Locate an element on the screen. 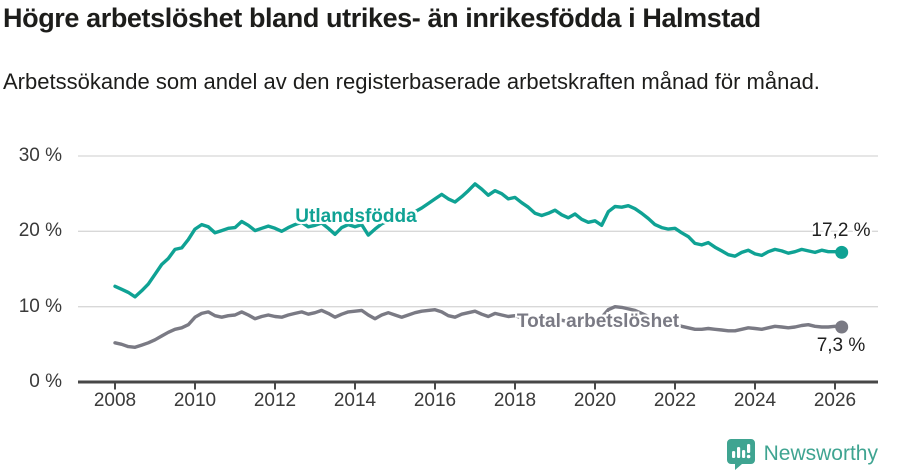 Image resolution: width=900 pixels, height=474 pixels. newsworthy-wordmark: Newsworthy is located at coordinates (820, 453).